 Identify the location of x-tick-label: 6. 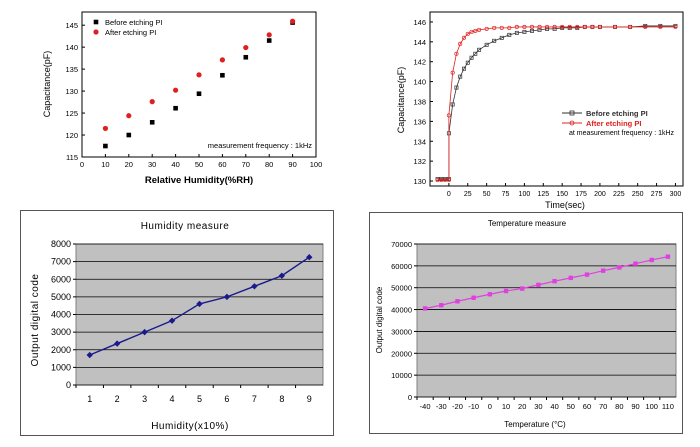
(226, 399).